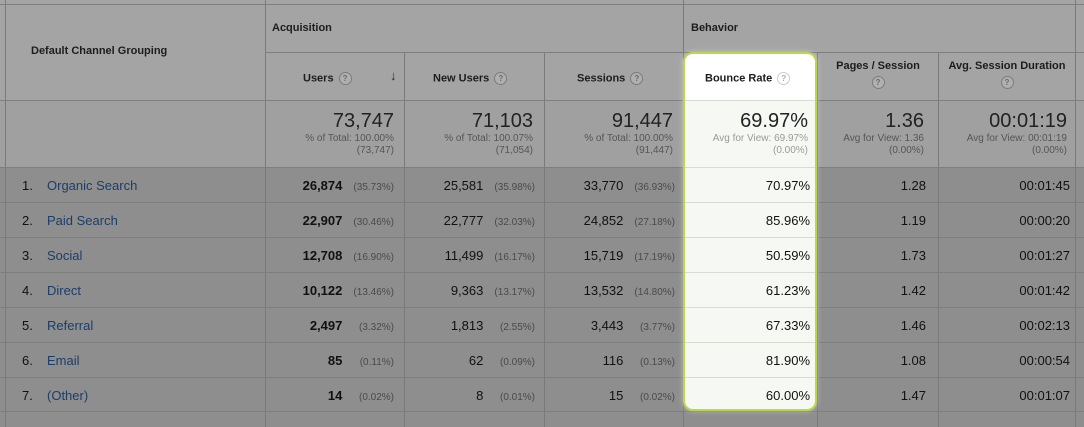  Describe the element at coordinates (878, 66) in the screenshot. I see `pages-session-header-label: Pages / Session` at that location.